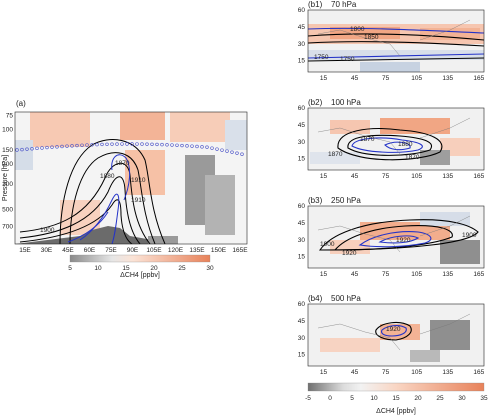  What do you see at coordinates (346, 102) in the screenshot?
I see `panel-b2-title: 100 hPa` at bounding box center [346, 102].